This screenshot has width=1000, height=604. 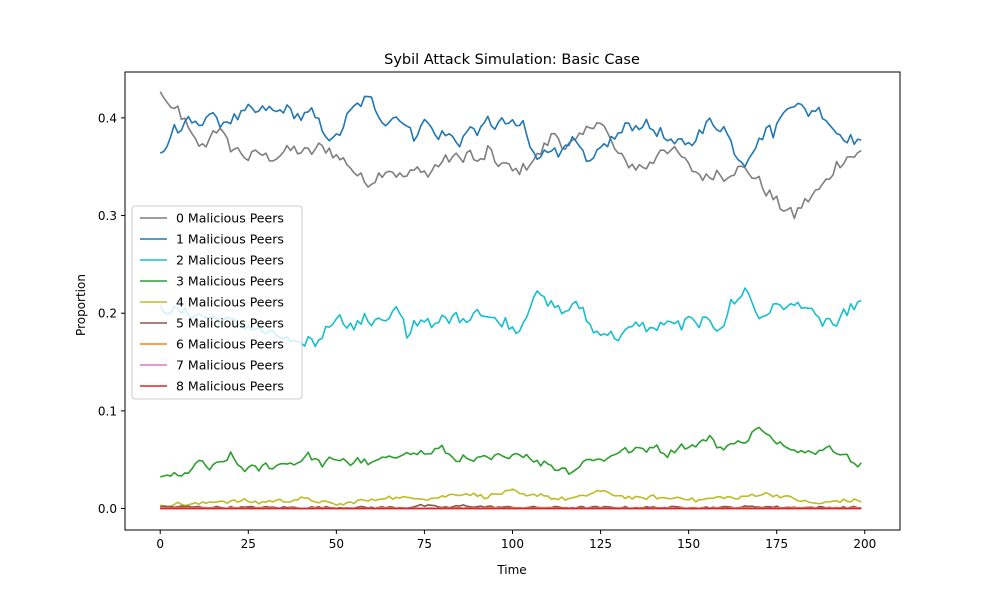 What do you see at coordinates (107, 411) in the screenshot?
I see `y-tick-label: 0.1` at bounding box center [107, 411].